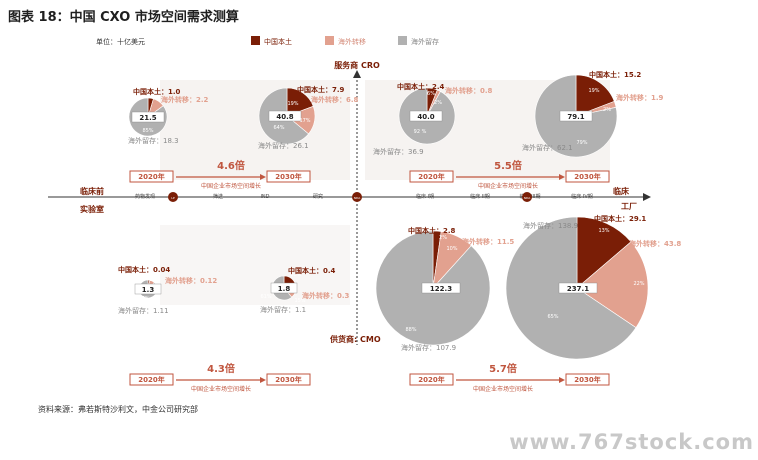 The image size is (758, 460). Describe the element at coordinates (335, 99) in the screenshot. I see `transfer-value-label: 海外转移：6.8` at that location.